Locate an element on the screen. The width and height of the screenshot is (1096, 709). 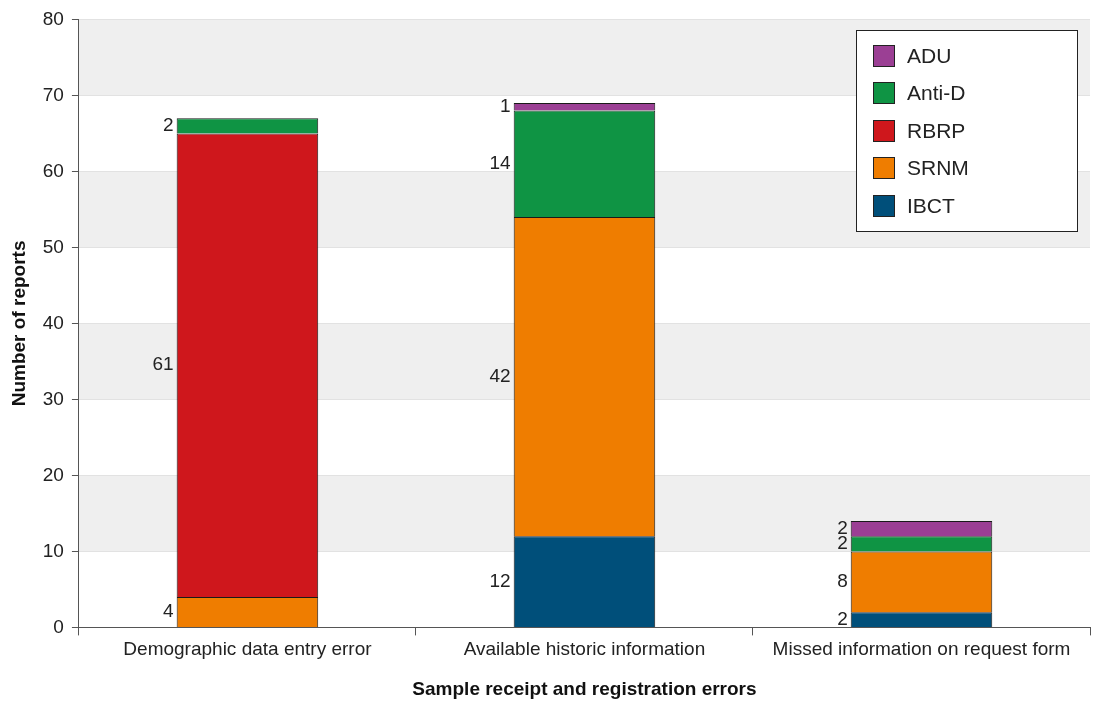
legend-label: RBRP is located at coordinates (936, 130).